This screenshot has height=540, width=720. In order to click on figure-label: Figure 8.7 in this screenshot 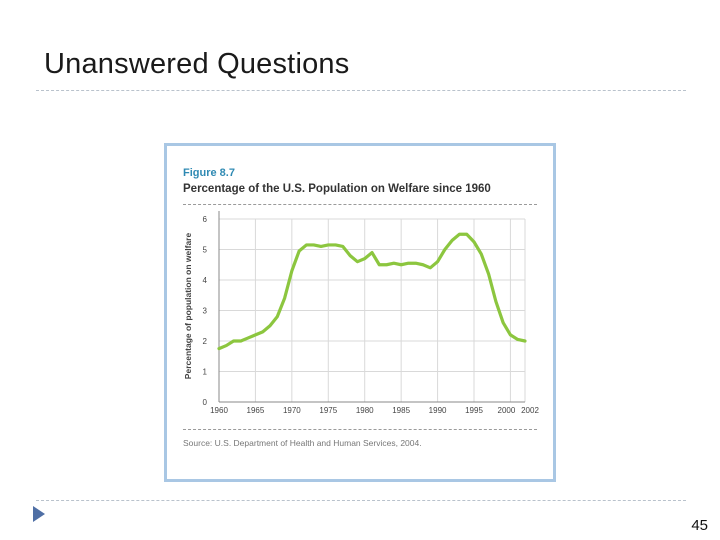, I will do `click(209, 173)`.